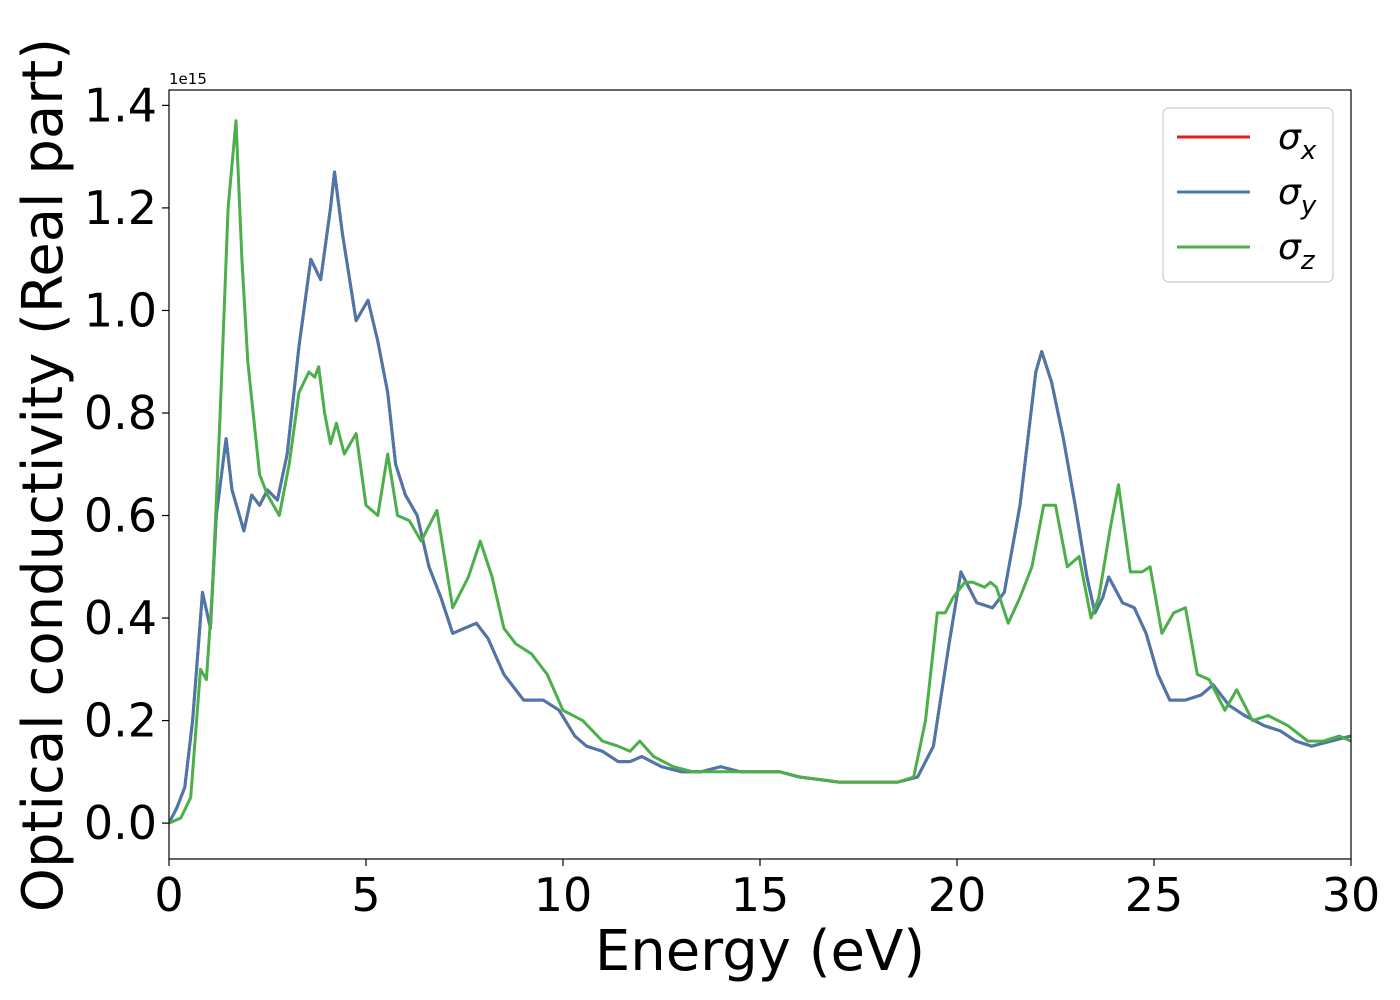  Describe the element at coordinates (563, 895) in the screenshot. I see `x-tick-label: 10` at that location.